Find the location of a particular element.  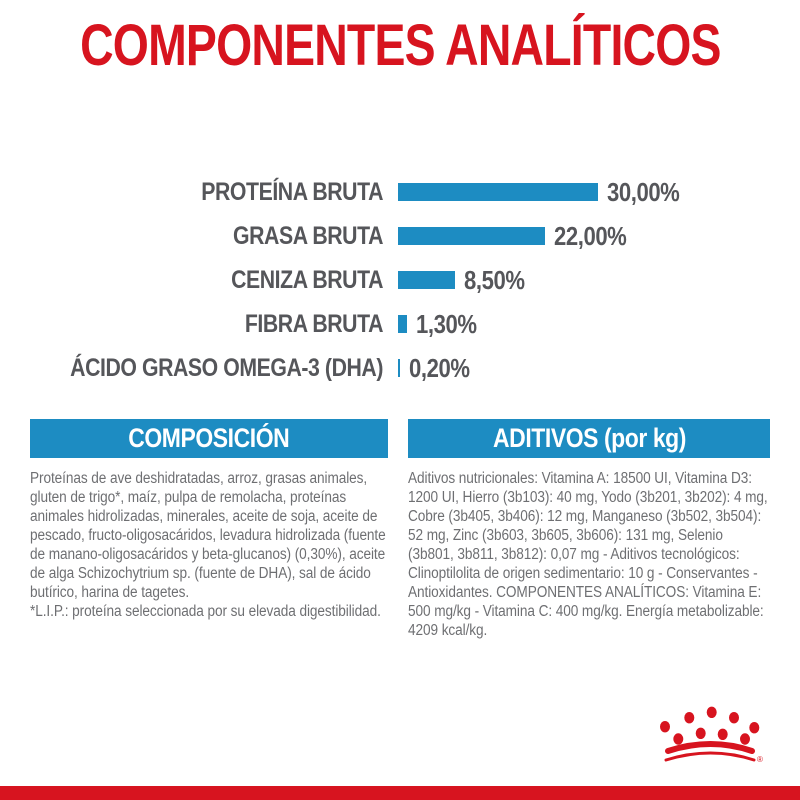

chart-value-label: 30,00% is located at coordinates (643, 191).